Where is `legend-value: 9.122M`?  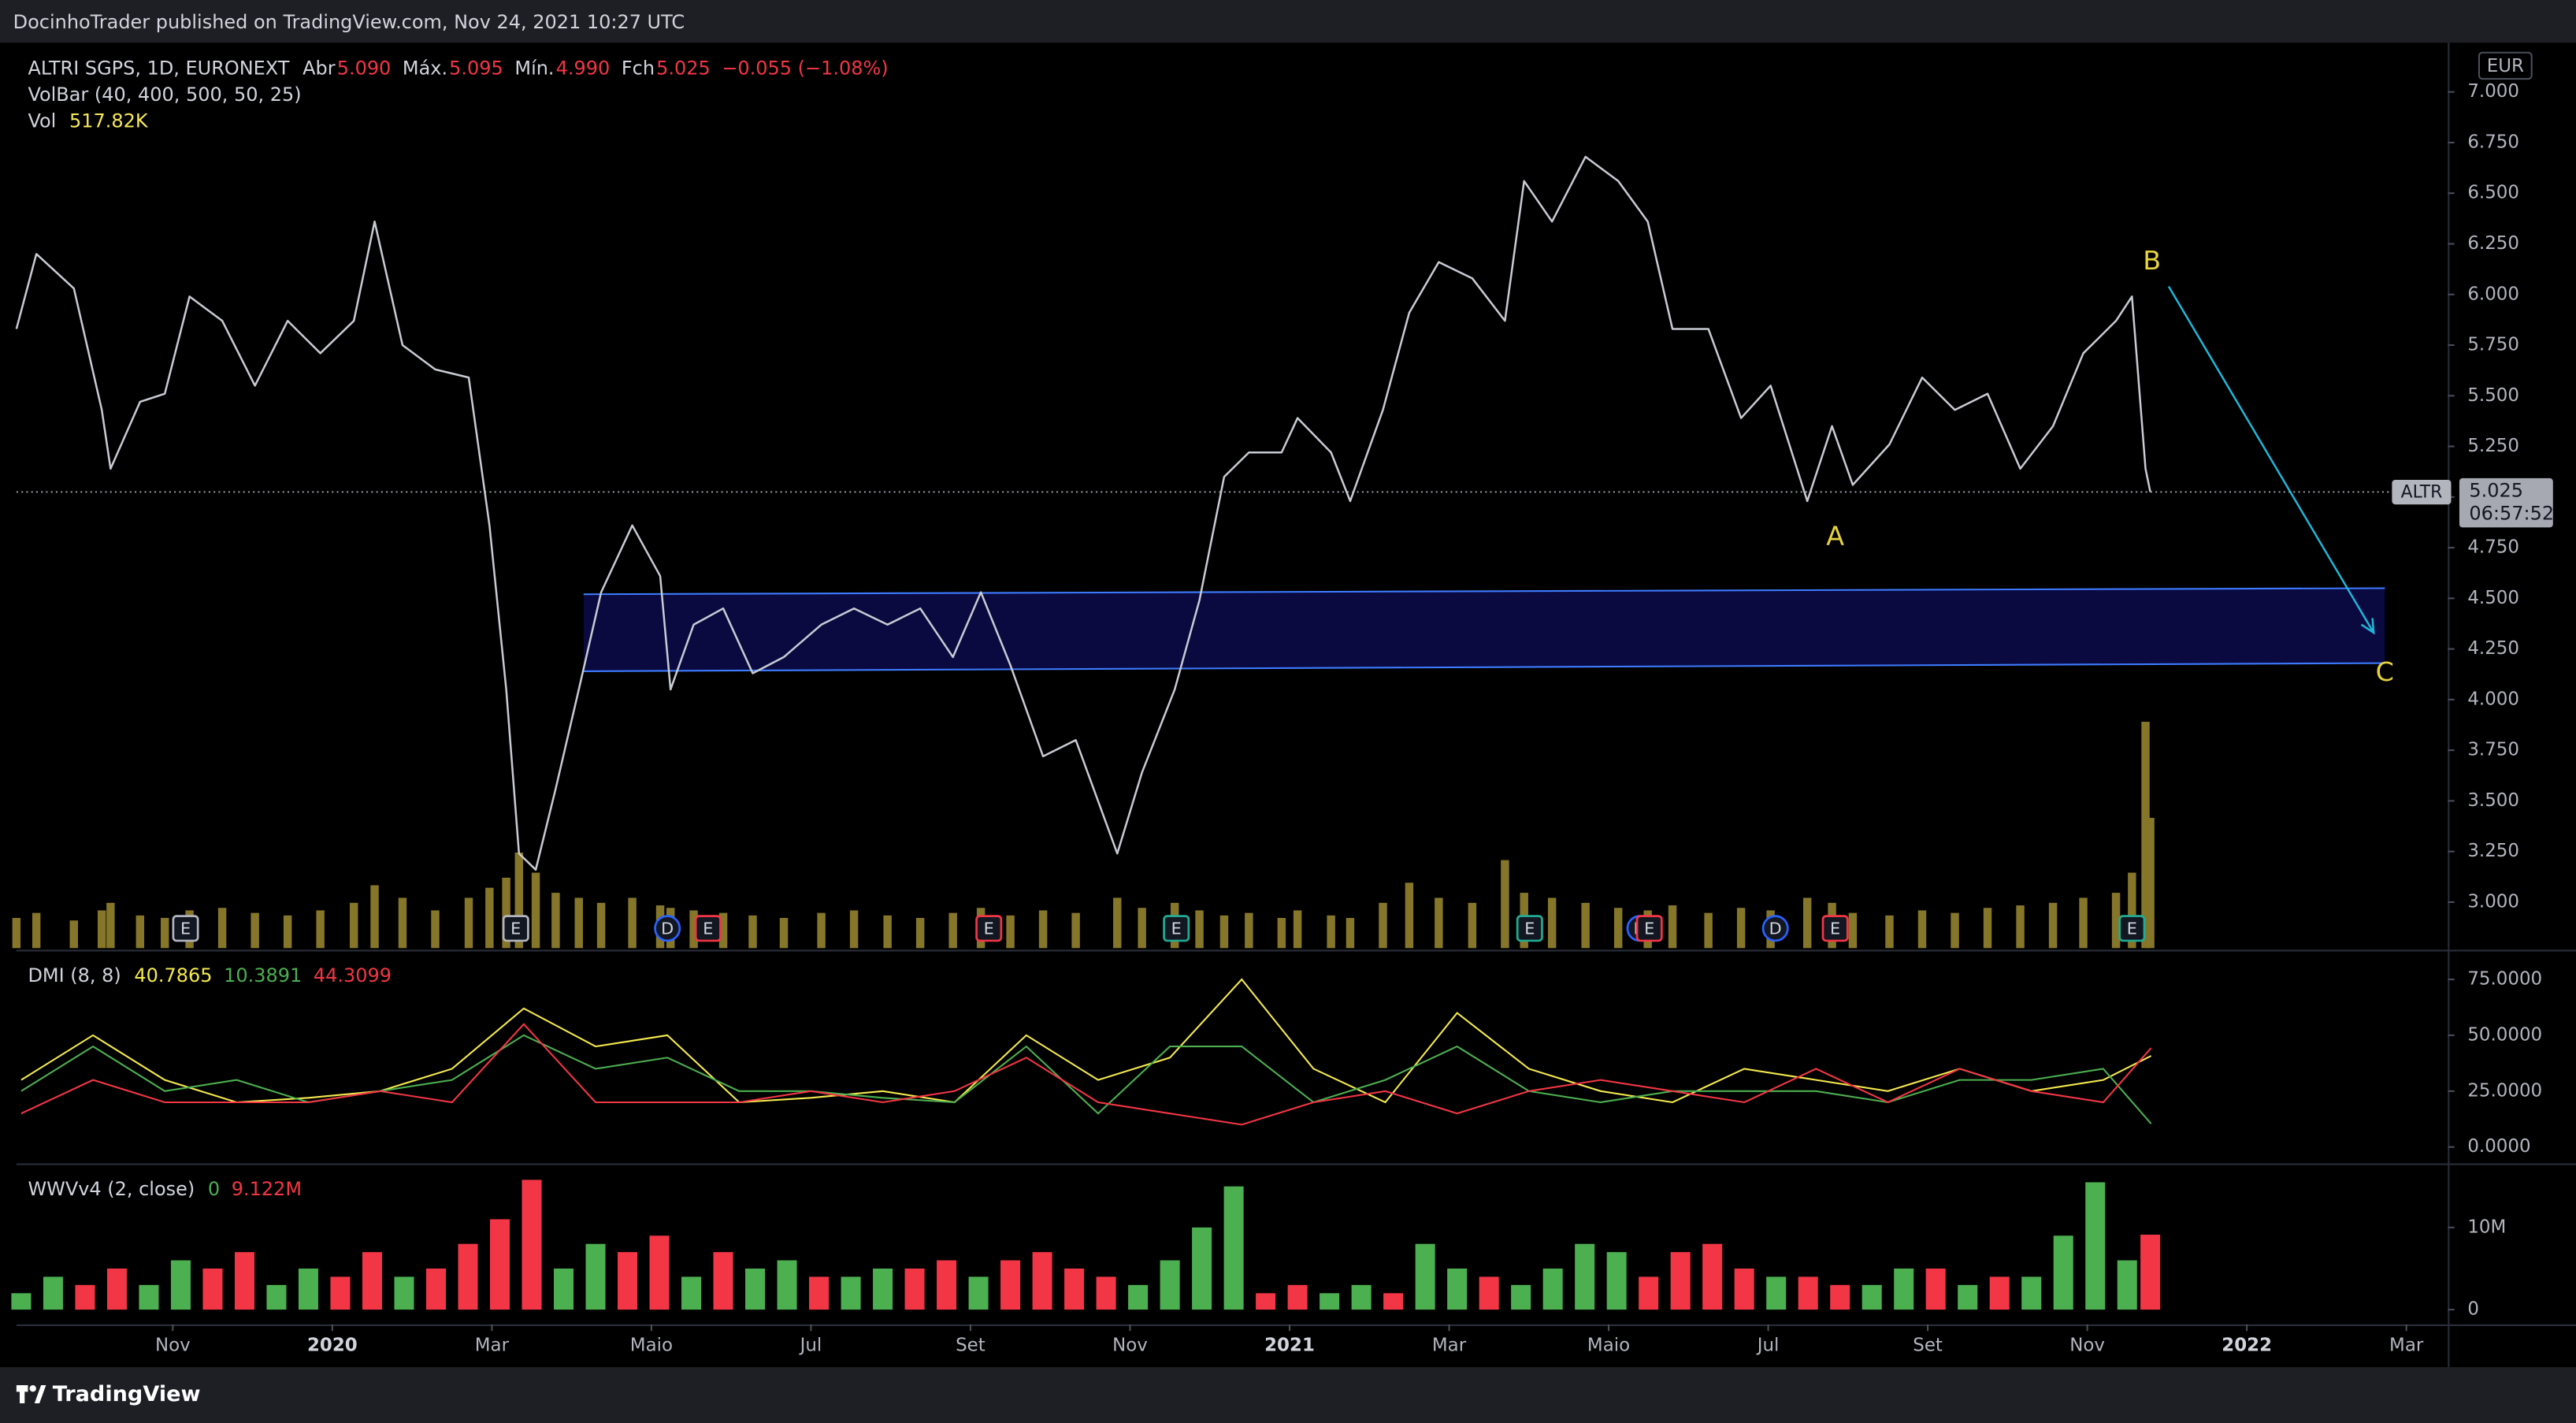
legend-value: 9.122M is located at coordinates (267, 1189).